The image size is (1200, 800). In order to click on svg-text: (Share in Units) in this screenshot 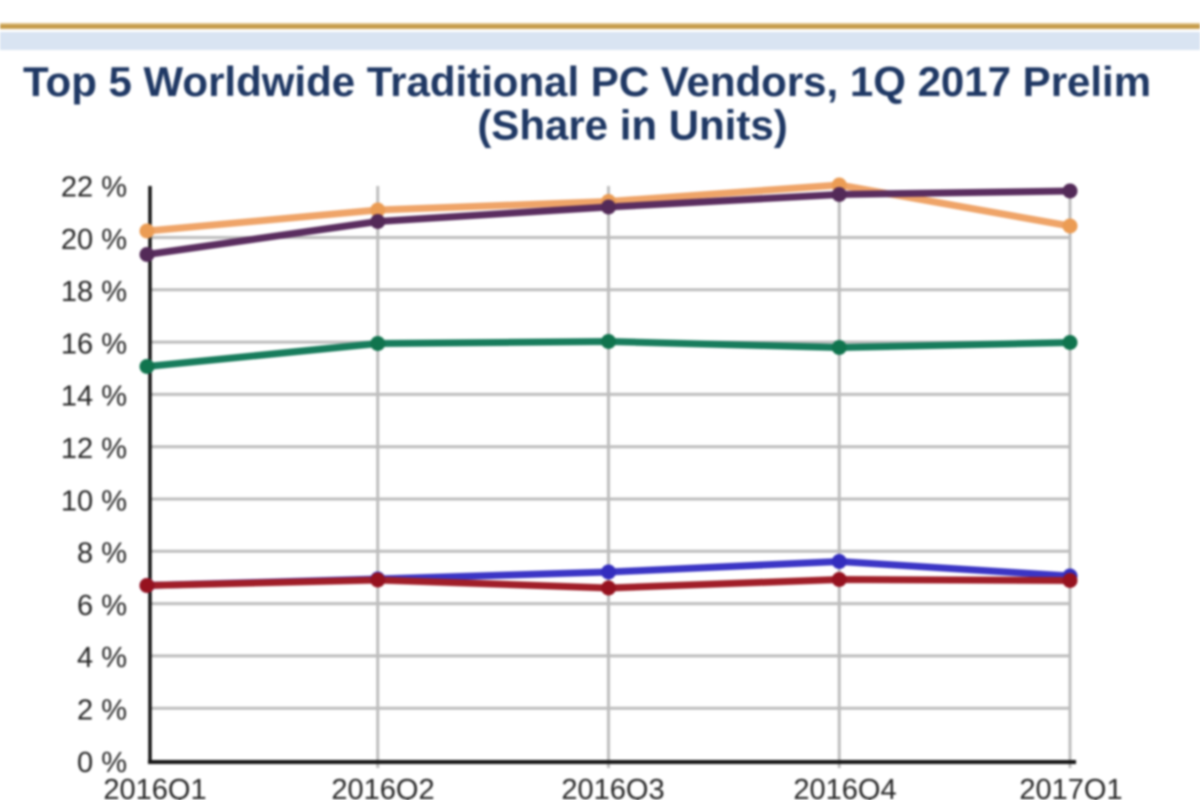, I will do `click(632, 125)`.